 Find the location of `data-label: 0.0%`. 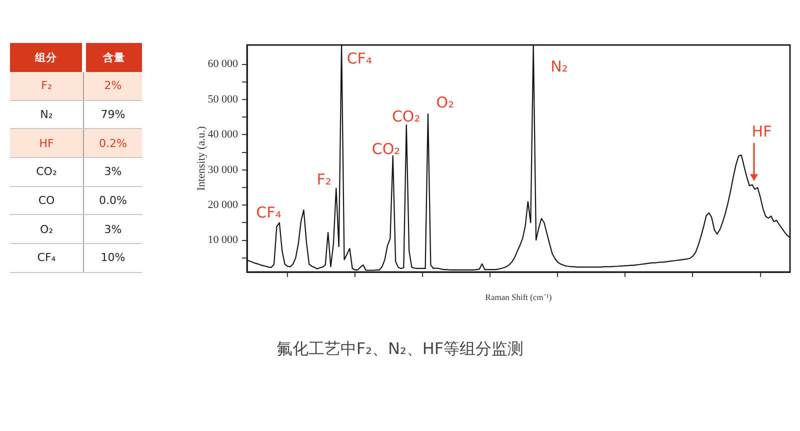

data-label: 0.0% is located at coordinates (113, 201).